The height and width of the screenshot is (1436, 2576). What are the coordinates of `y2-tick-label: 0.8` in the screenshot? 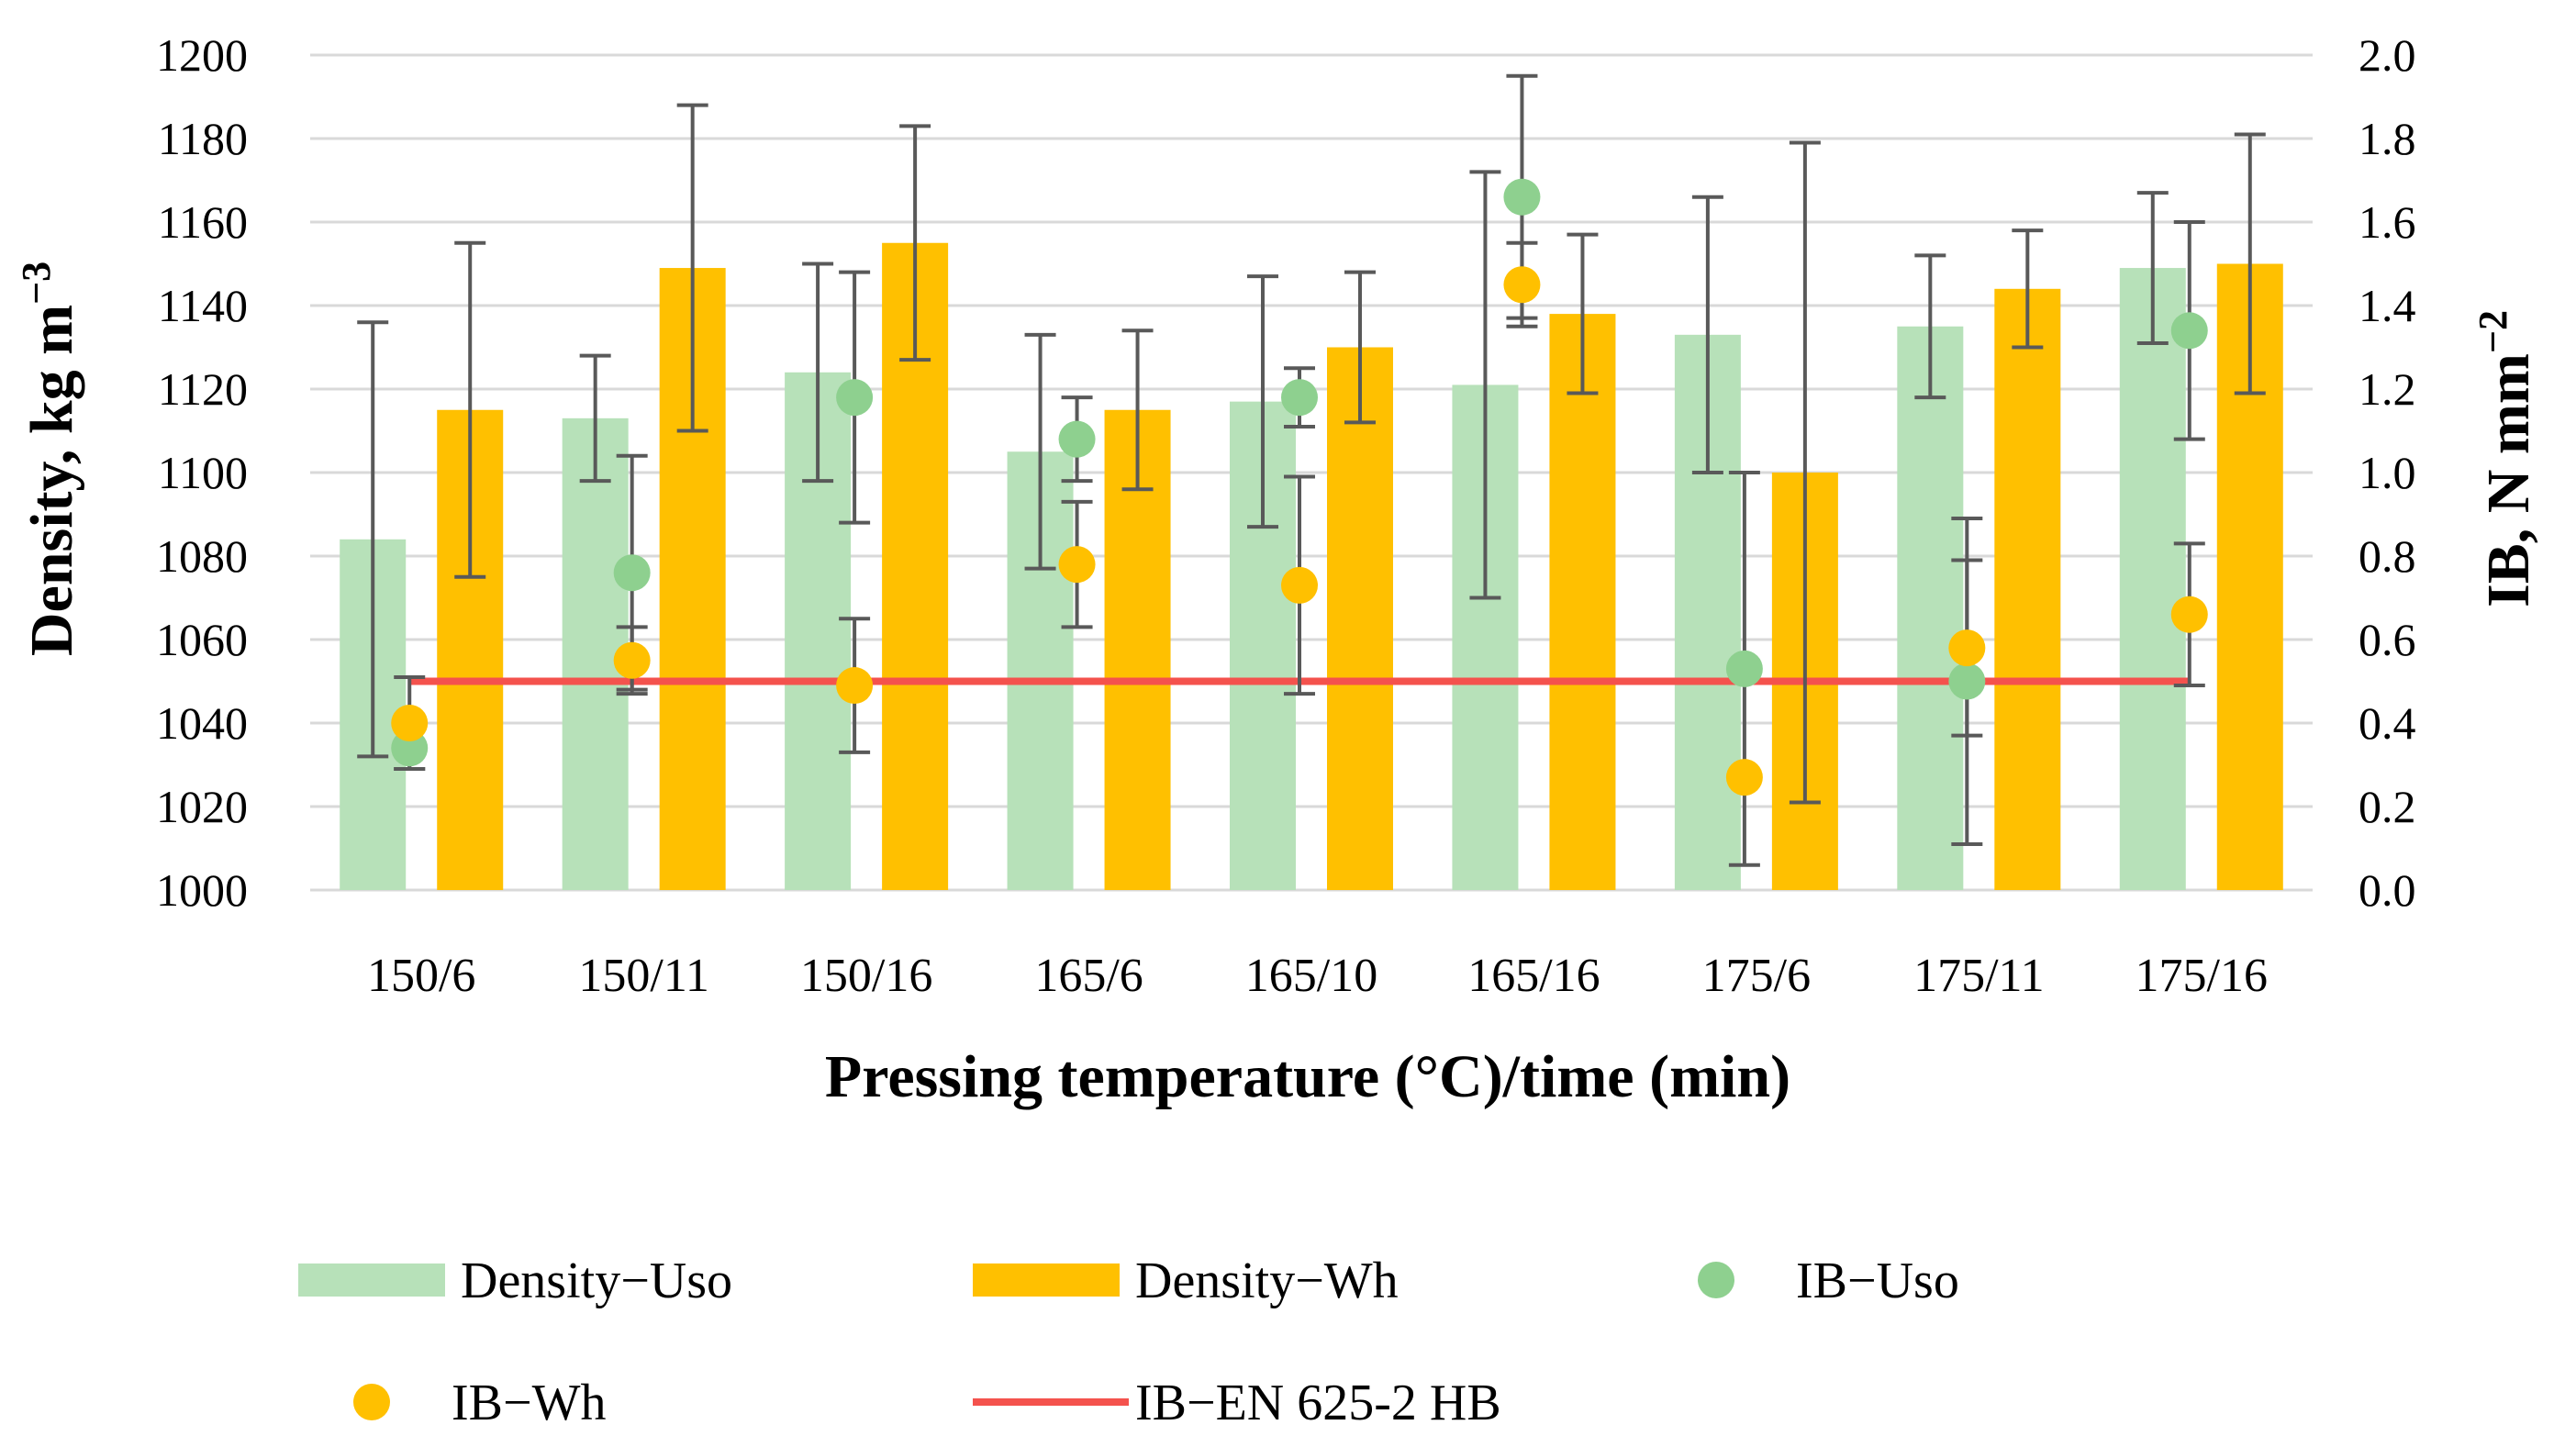 It's located at (2387, 556).